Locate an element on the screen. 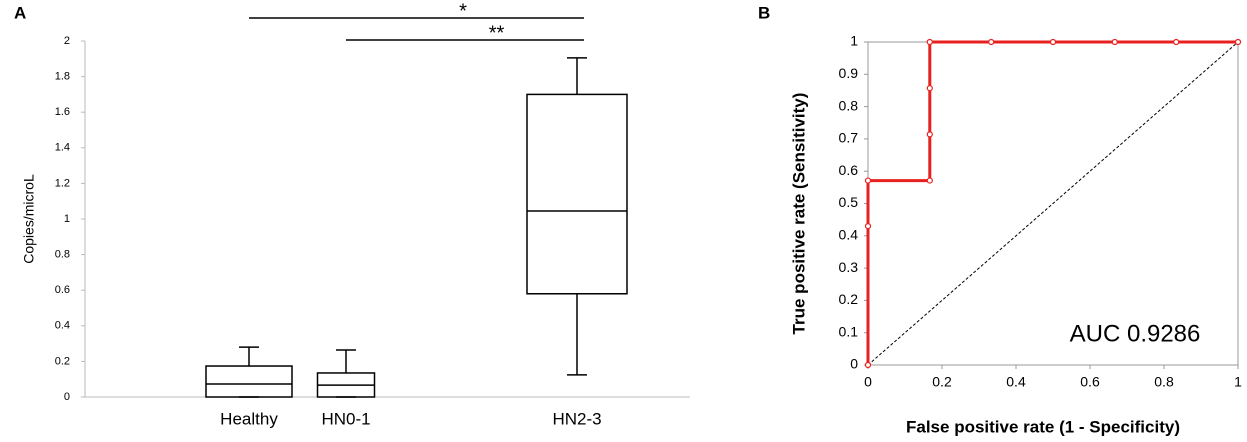 The image size is (1247, 442). panel-label: A is located at coordinates (20, 12).